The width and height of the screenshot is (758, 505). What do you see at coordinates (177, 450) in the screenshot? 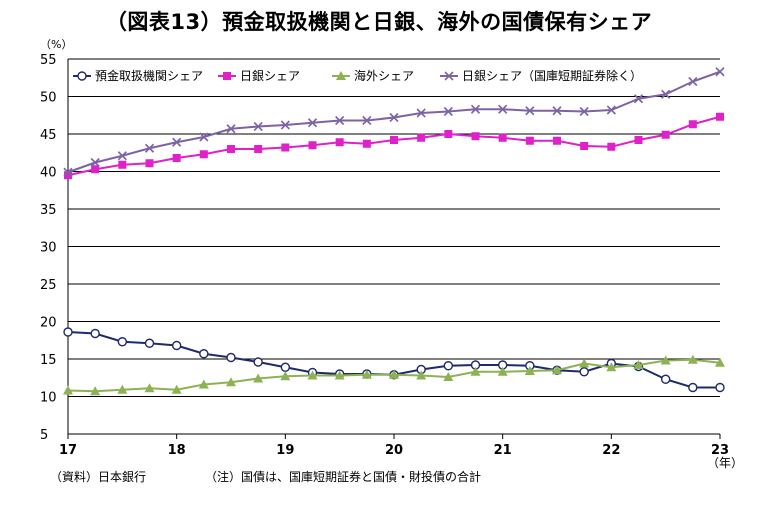
I see `x-tick-label: 18` at bounding box center [177, 450].